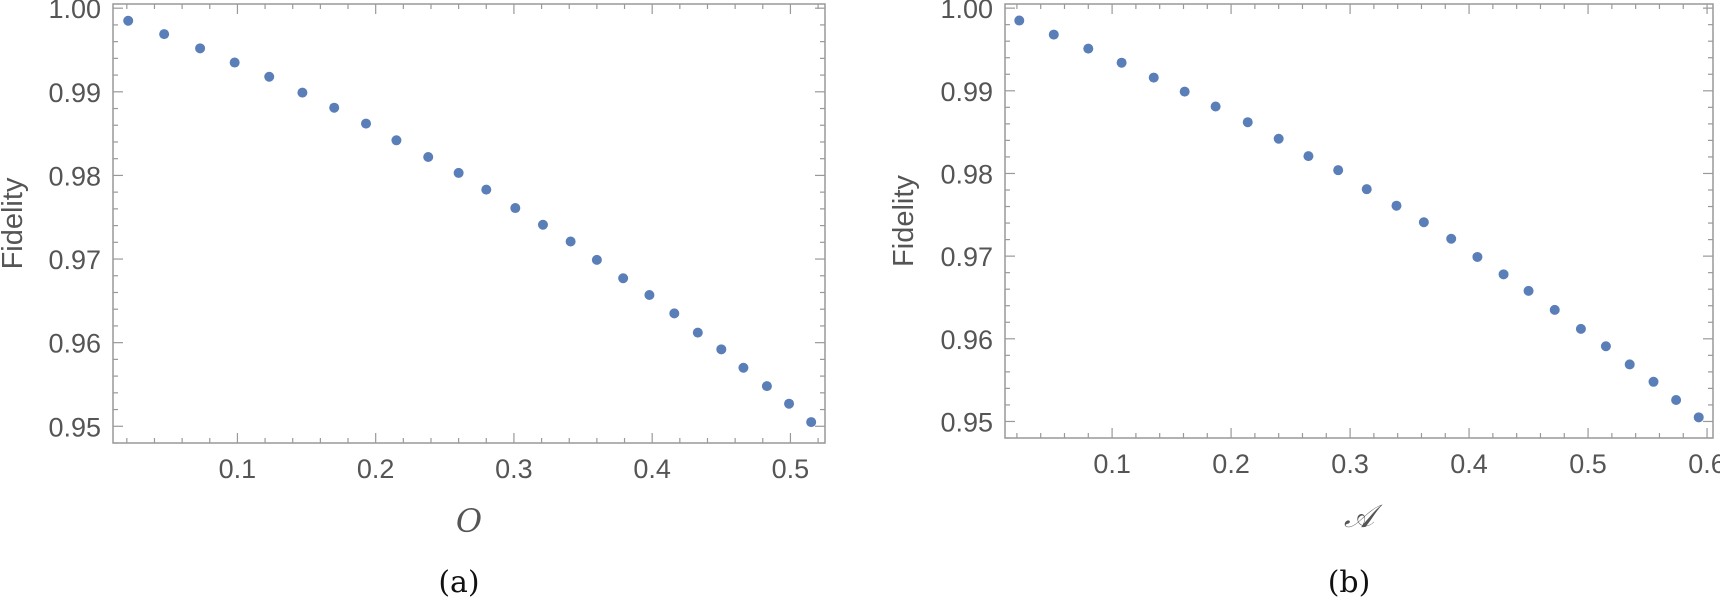  What do you see at coordinates (469, 521) in the screenshot?
I see `x-axis-title: O` at bounding box center [469, 521].